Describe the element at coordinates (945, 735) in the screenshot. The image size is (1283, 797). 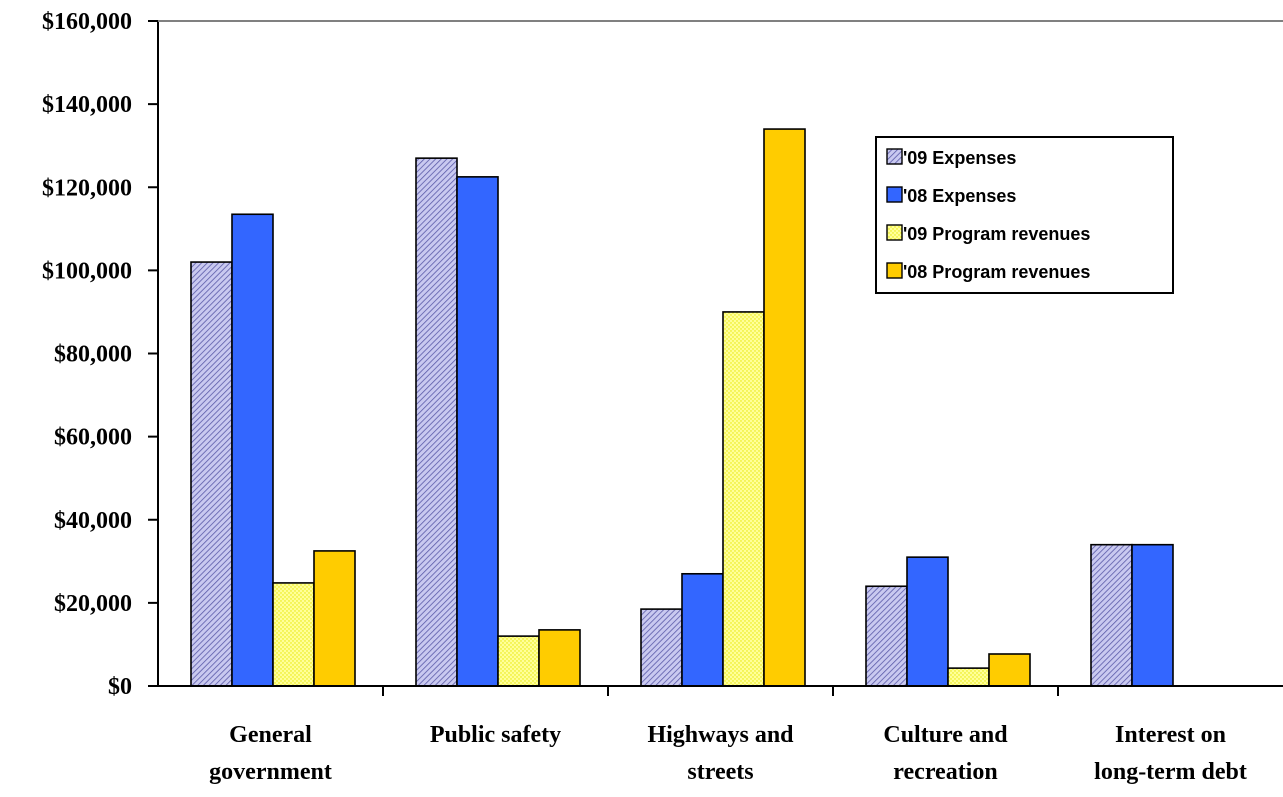
I see `x-category-label: Culture and` at that location.